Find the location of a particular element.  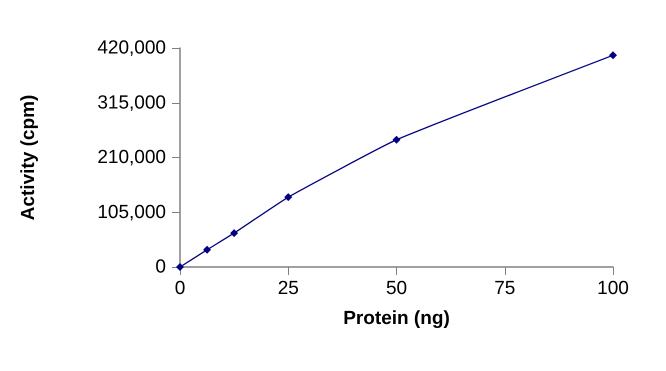

x-axis-title: Protein (ng) is located at coordinates (396, 318).